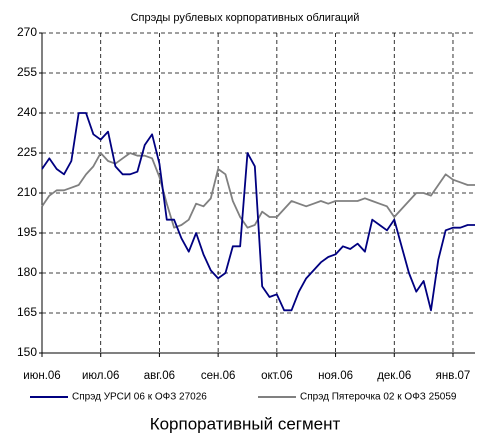 The height and width of the screenshot is (439, 490). Describe the element at coordinates (41, 376) in the screenshot. I see `x-tick-label: июн.06` at that location.